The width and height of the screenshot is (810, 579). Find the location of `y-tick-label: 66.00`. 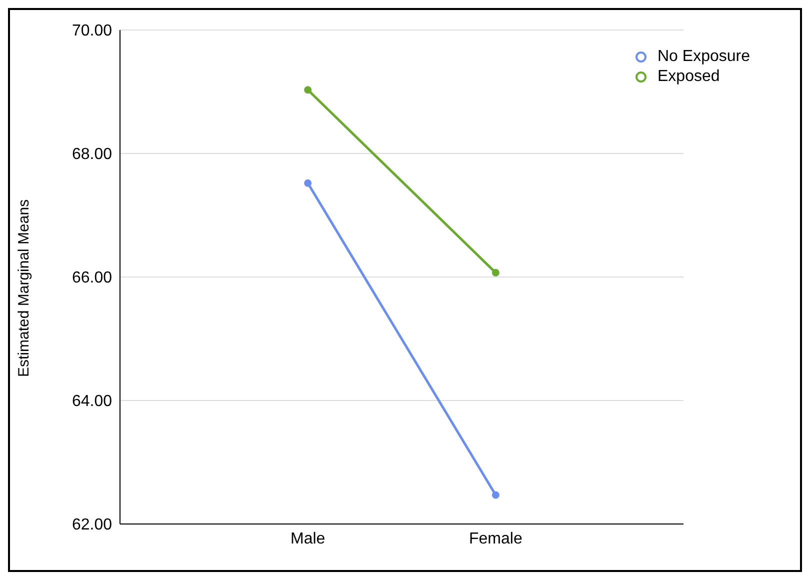

y-tick-label: 66.00 is located at coordinates (92, 278).